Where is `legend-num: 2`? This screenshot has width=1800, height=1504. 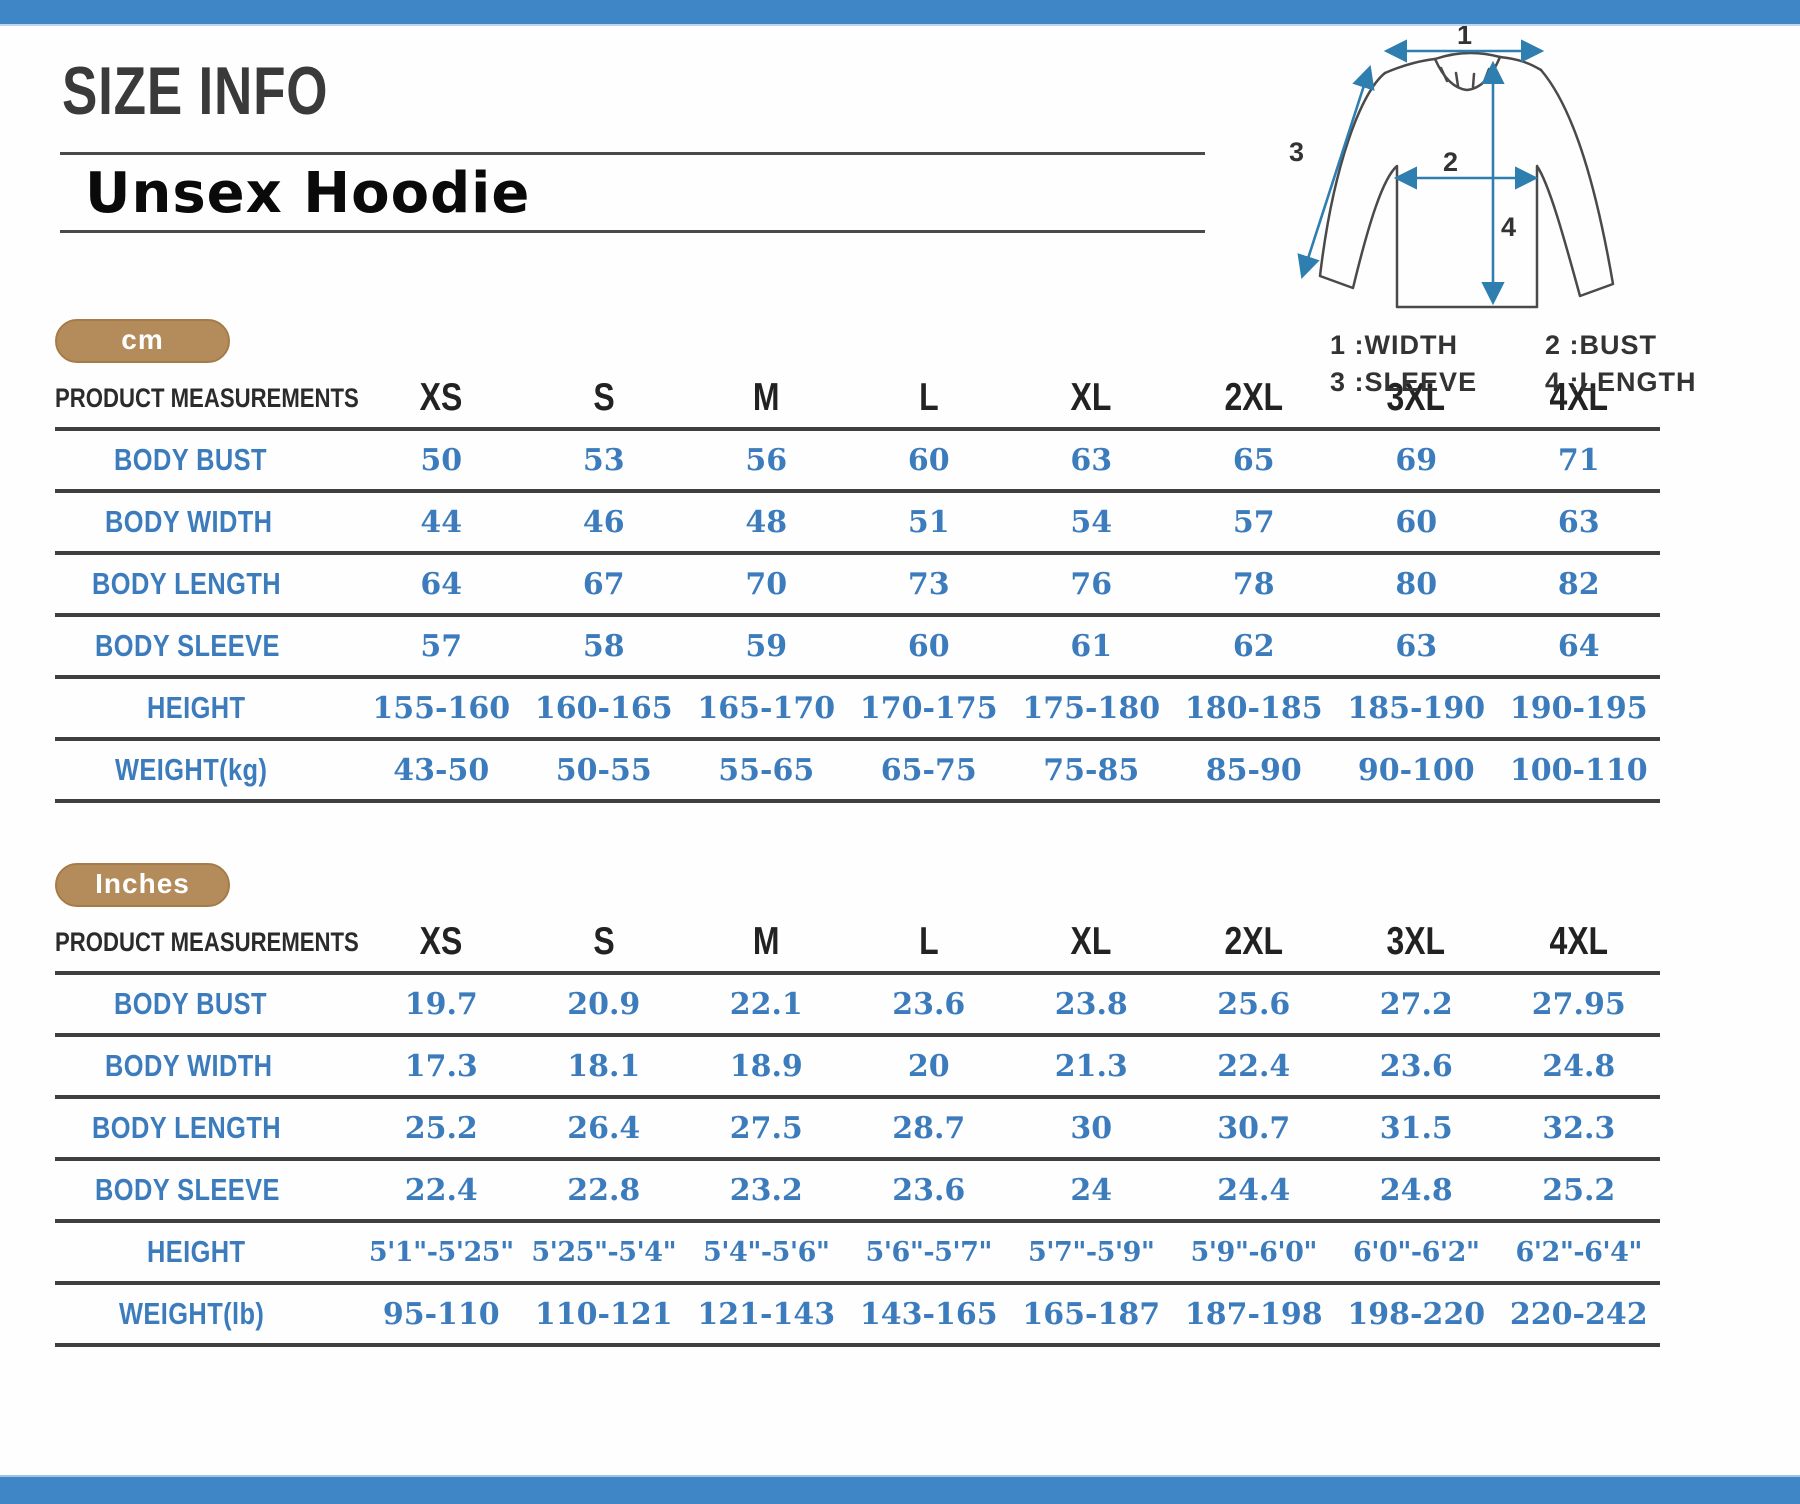
legend-num: 2 is located at coordinates (1553, 345).